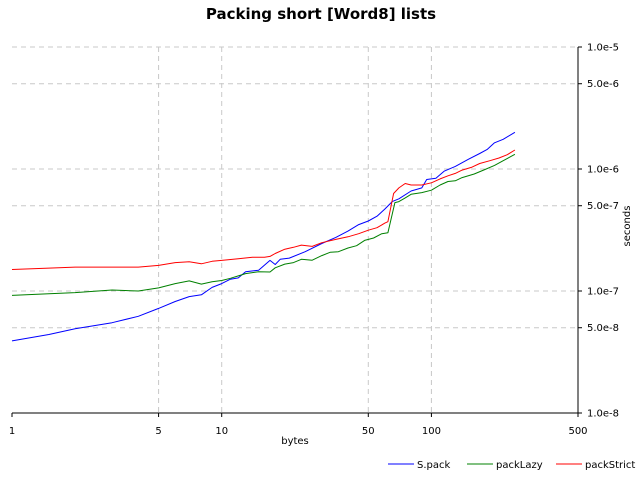 This screenshot has height=480, width=640. I want to click on y-axis-label: seconds, so click(627, 226).